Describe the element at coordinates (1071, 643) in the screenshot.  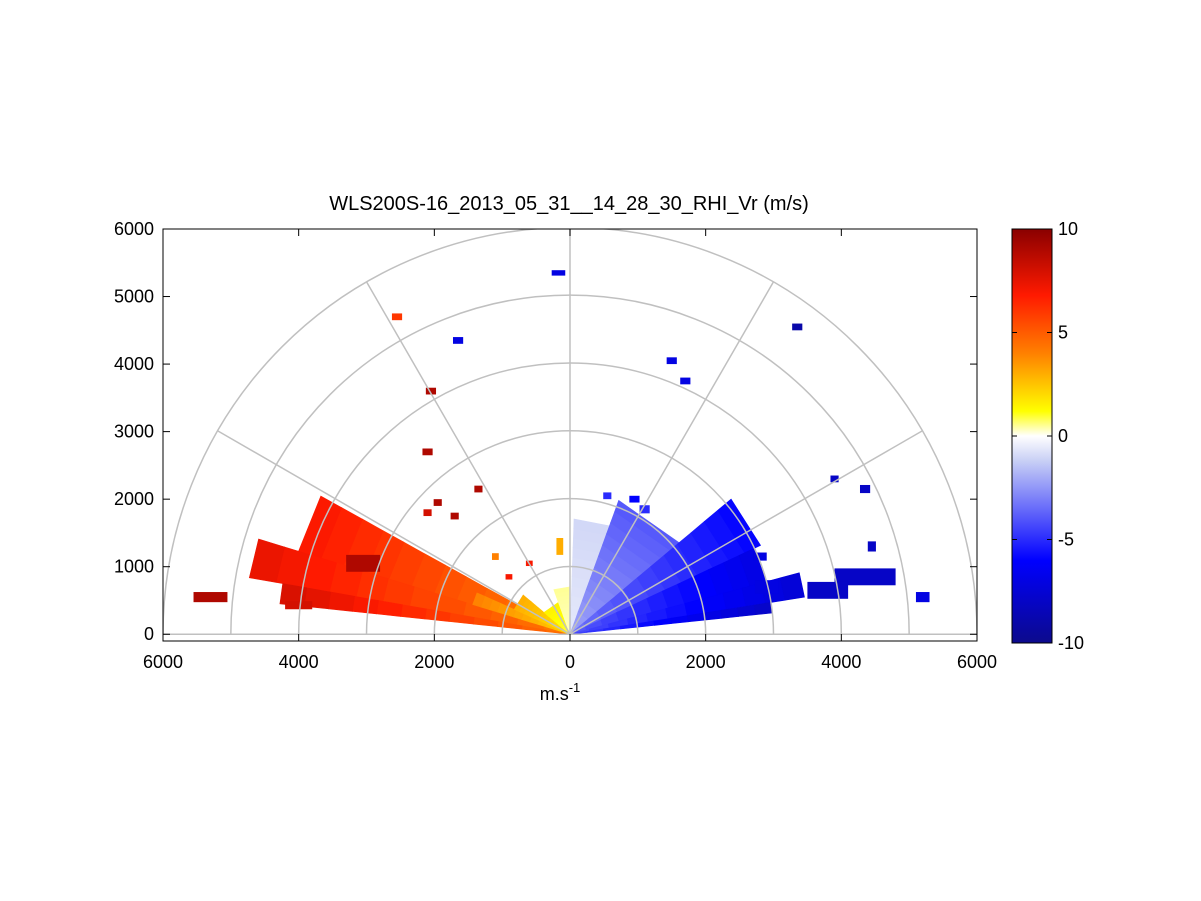
I see `colorbar-tick-label: -10` at that location.